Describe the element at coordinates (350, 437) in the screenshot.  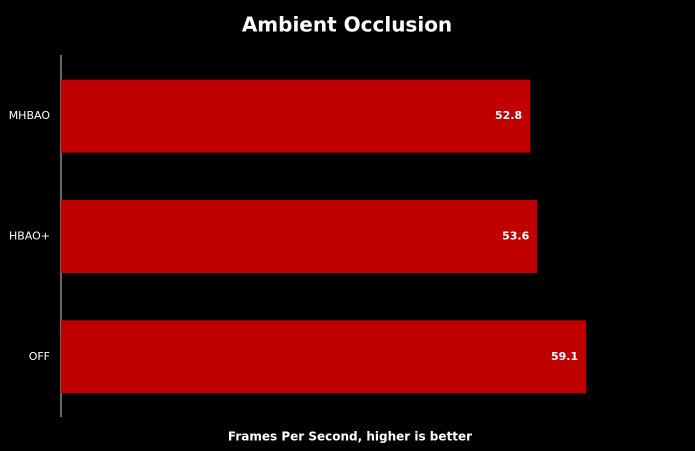
I see `x-axis-label: Frames Per Second, higher is better` at that location.